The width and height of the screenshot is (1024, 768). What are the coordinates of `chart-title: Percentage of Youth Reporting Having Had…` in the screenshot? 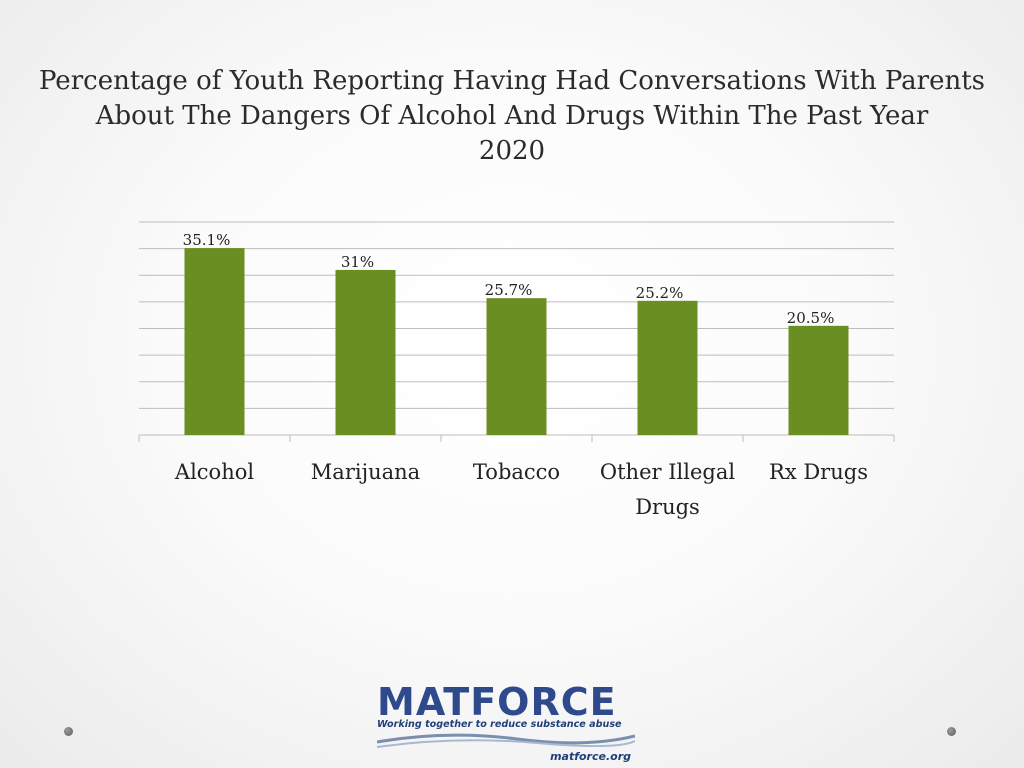 It's located at (512, 116).